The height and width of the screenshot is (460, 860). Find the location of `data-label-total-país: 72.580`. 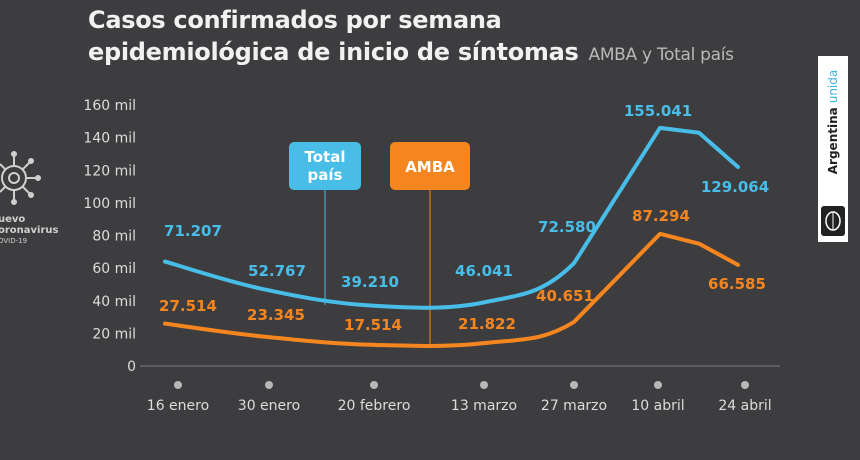

data-label-total-país: 72.580 is located at coordinates (567, 227).